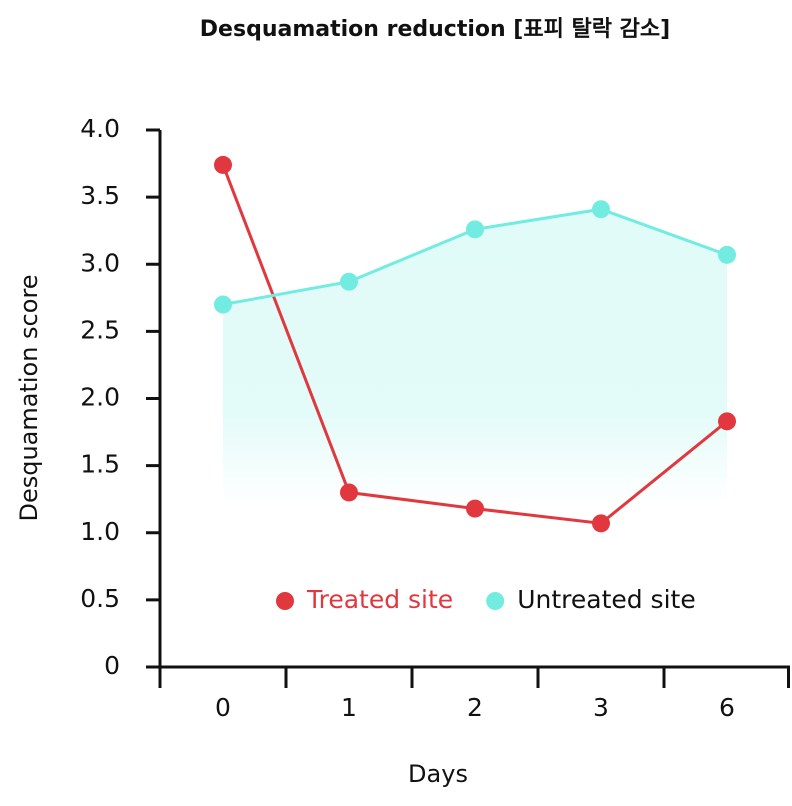 The height and width of the screenshot is (806, 792). Describe the element at coordinates (601, 707) in the screenshot. I see `x-tick-label: 3` at that location.